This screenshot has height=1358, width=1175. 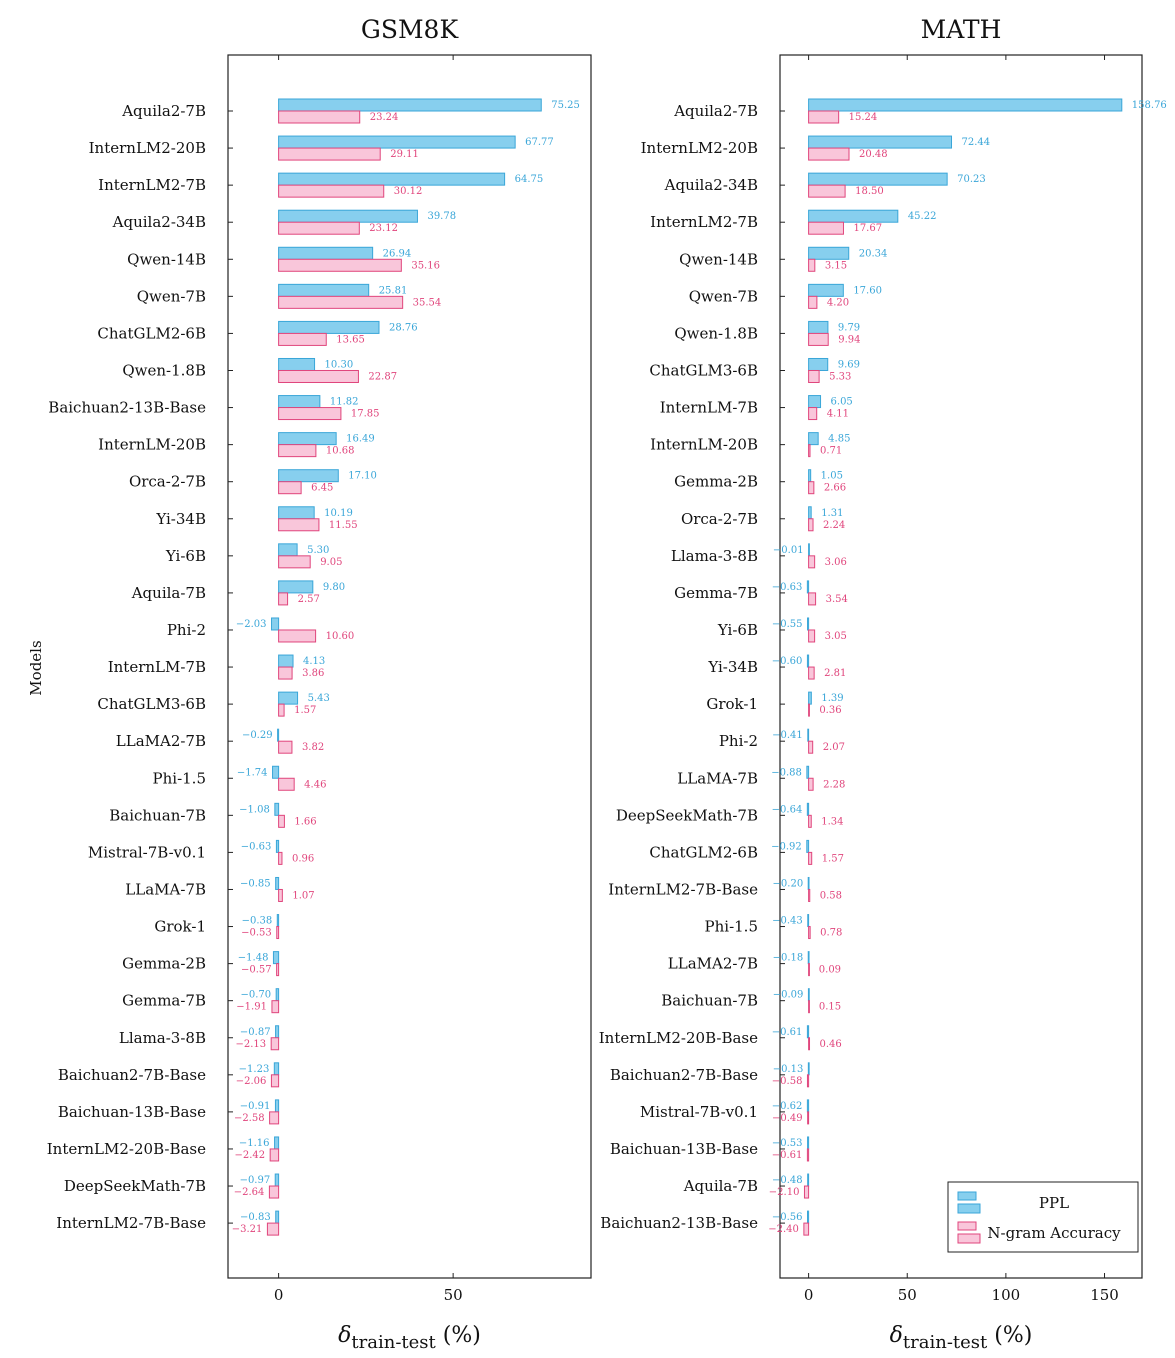 I want to click on ngram-value-internlm2-20b: 20.48, so click(x=873, y=154).